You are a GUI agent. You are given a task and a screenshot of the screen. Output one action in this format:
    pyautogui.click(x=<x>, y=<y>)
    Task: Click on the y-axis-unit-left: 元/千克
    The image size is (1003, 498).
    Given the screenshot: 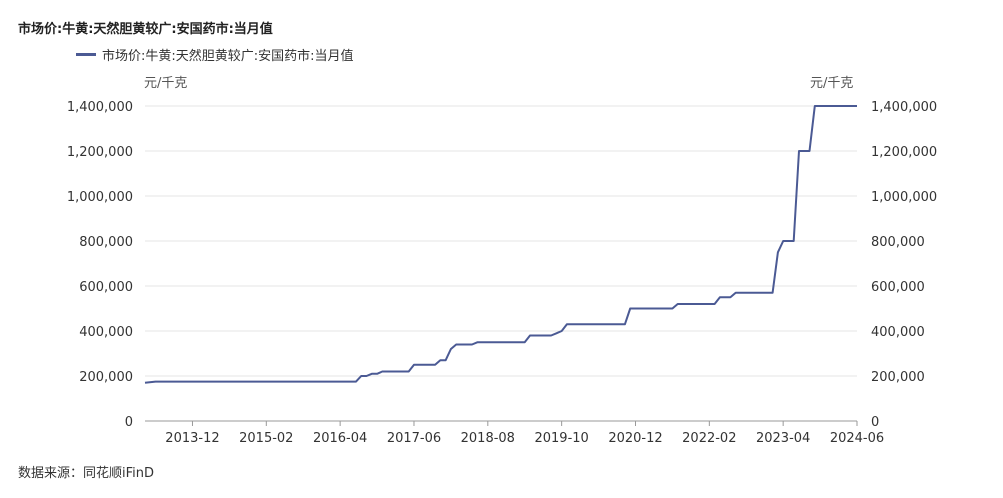 What is the action you would take?
    pyautogui.click(x=166, y=83)
    